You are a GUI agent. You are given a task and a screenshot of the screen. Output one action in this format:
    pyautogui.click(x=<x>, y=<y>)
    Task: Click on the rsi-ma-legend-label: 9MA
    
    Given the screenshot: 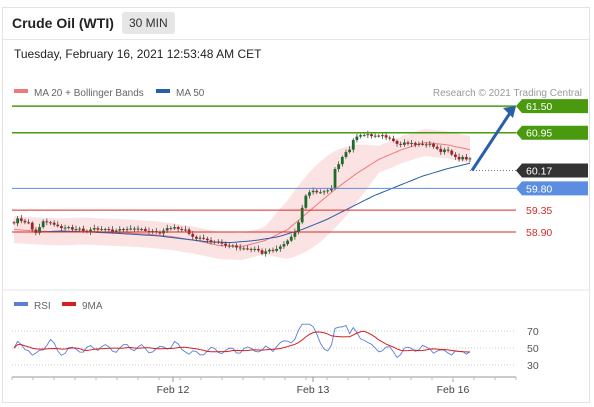 What is the action you would take?
    pyautogui.click(x=92, y=306)
    